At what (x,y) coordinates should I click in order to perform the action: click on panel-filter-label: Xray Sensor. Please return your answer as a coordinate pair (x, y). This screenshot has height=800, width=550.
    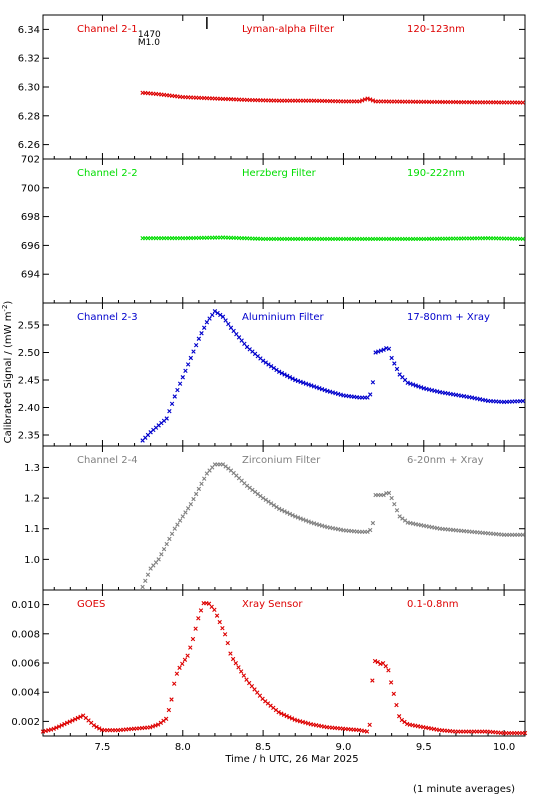
    Looking at the image, I should click on (272, 604).